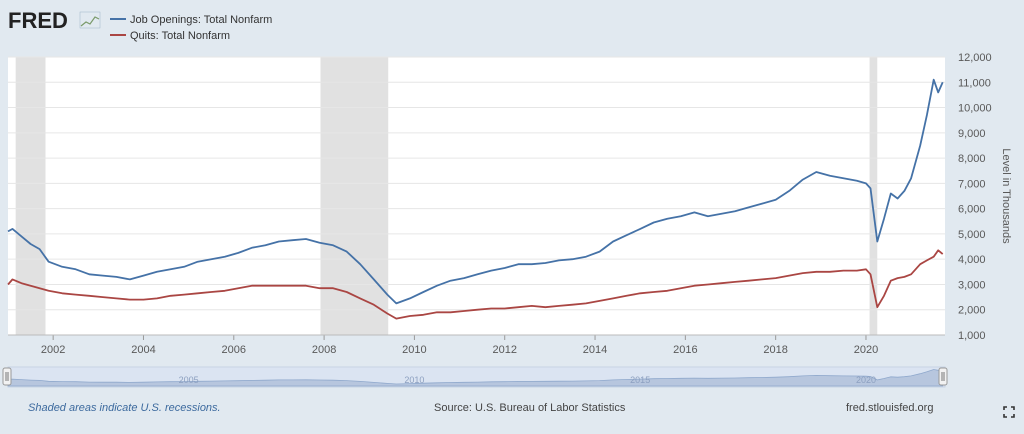 This screenshot has width=1024, height=434. What do you see at coordinates (414, 380) in the screenshot?
I see `navigator-year-label: 2010` at bounding box center [414, 380].